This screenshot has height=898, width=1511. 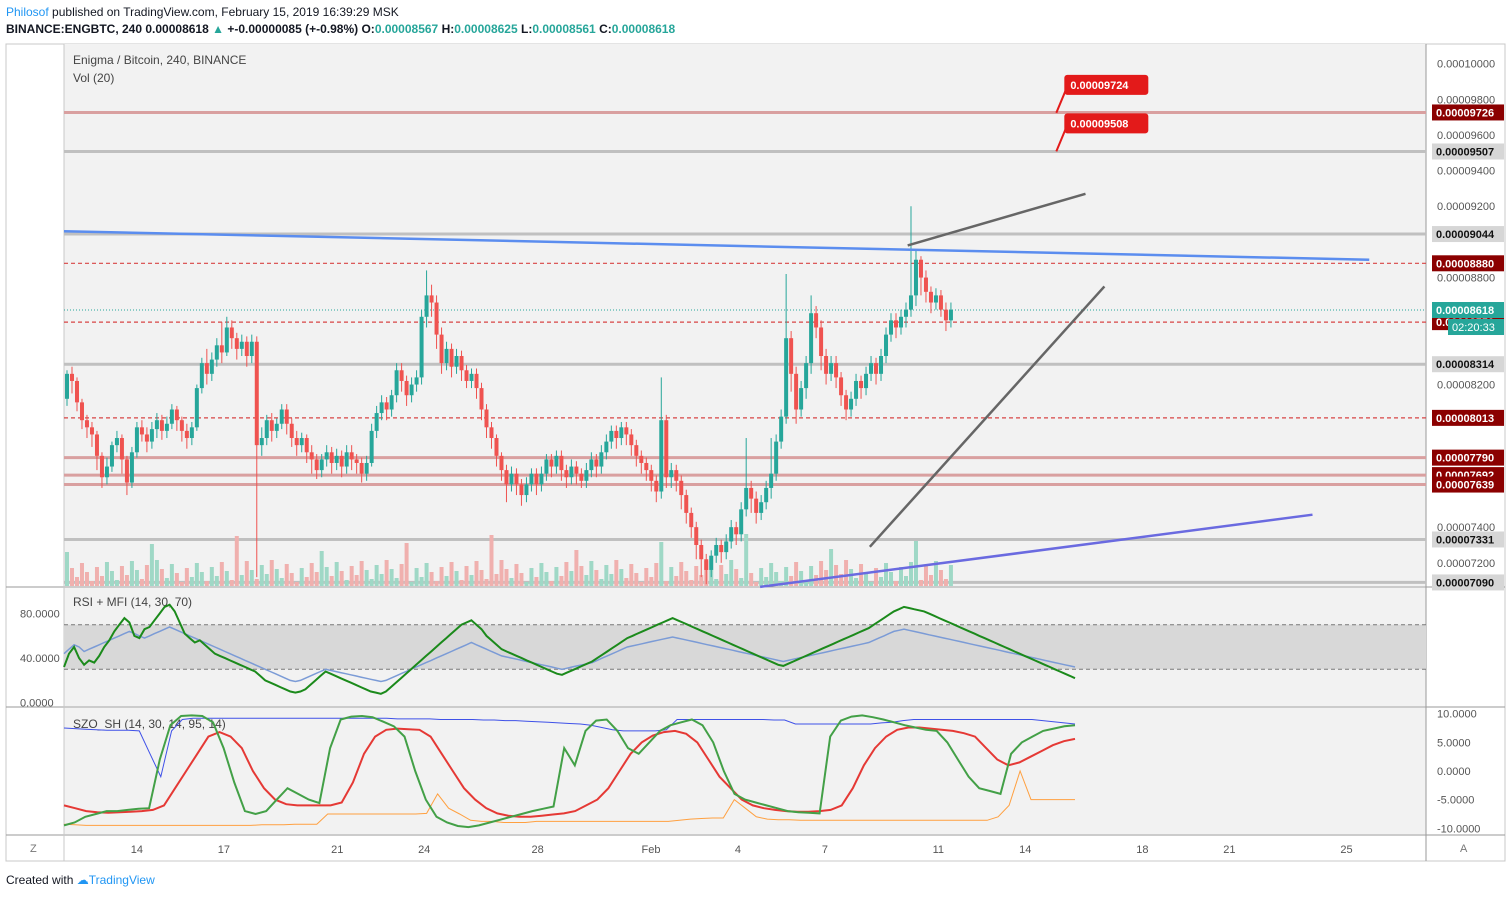 I want to click on rsi-tick-label: 40.0000, so click(x=40, y=659).